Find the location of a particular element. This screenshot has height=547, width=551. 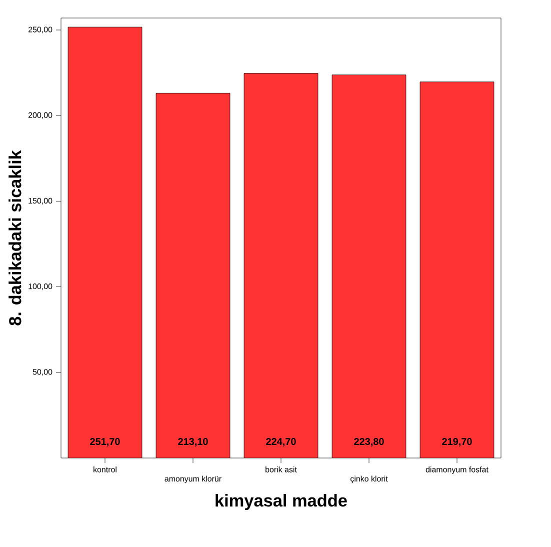

x-axis-title: kimyasal madde is located at coordinates (281, 502).